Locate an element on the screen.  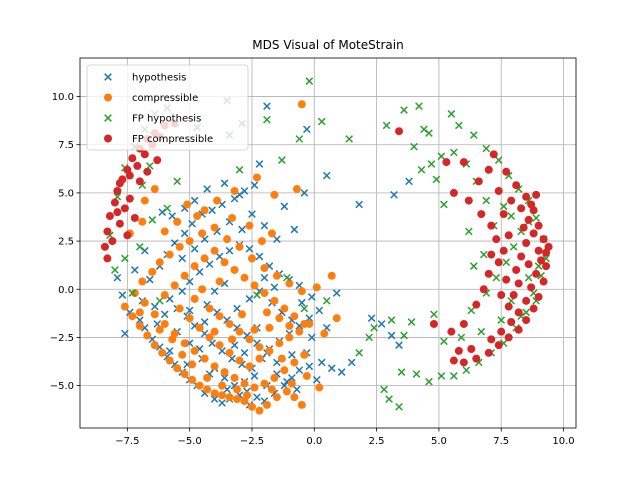
x-tick-label: 0.0 is located at coordinates (314, 441).